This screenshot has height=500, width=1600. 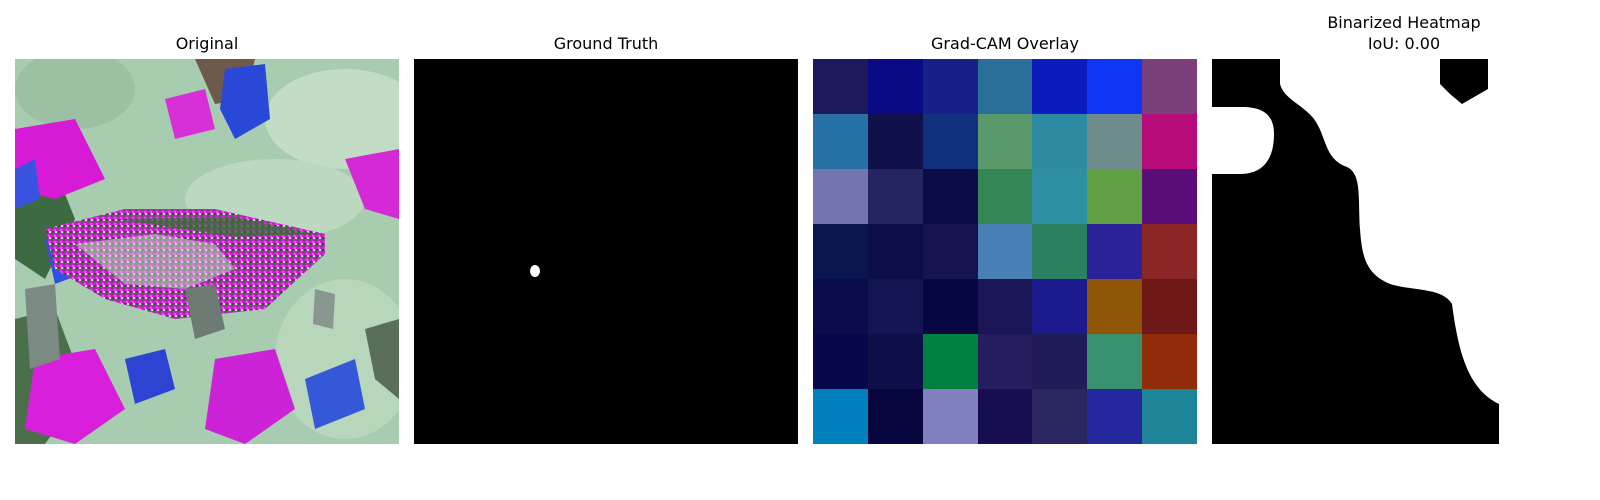 I want to click on iou-label: IoU: 0.00, so click(x=1404, y=43).